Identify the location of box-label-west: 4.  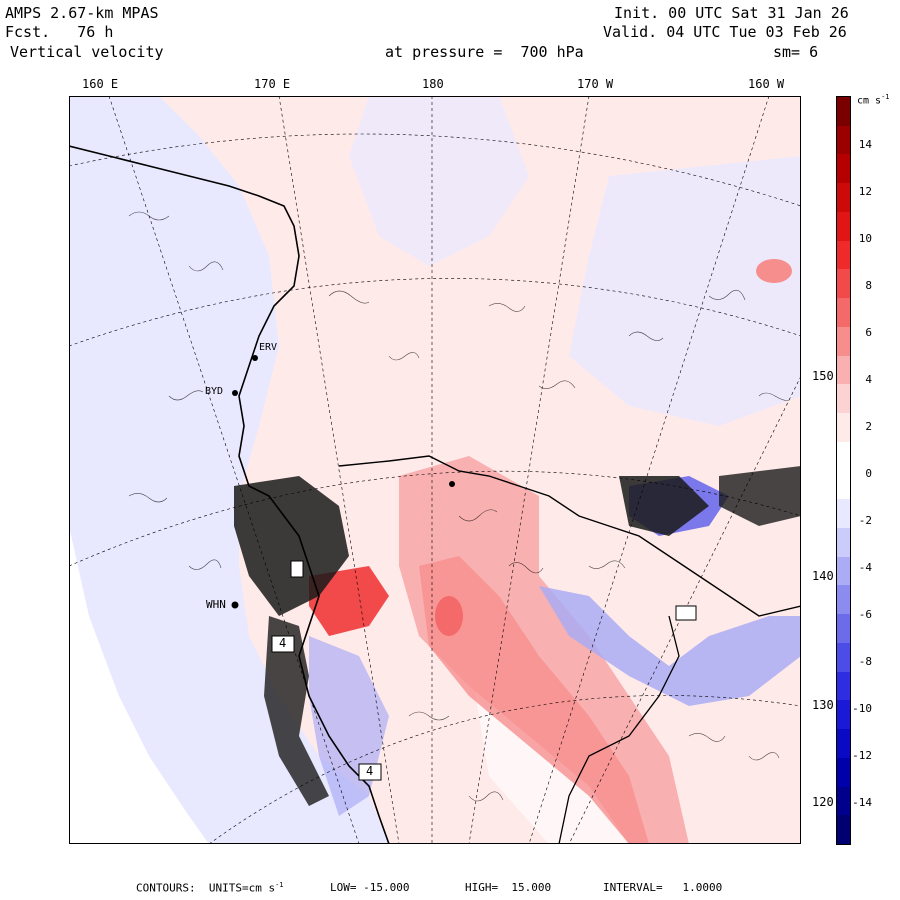
(283, 643).